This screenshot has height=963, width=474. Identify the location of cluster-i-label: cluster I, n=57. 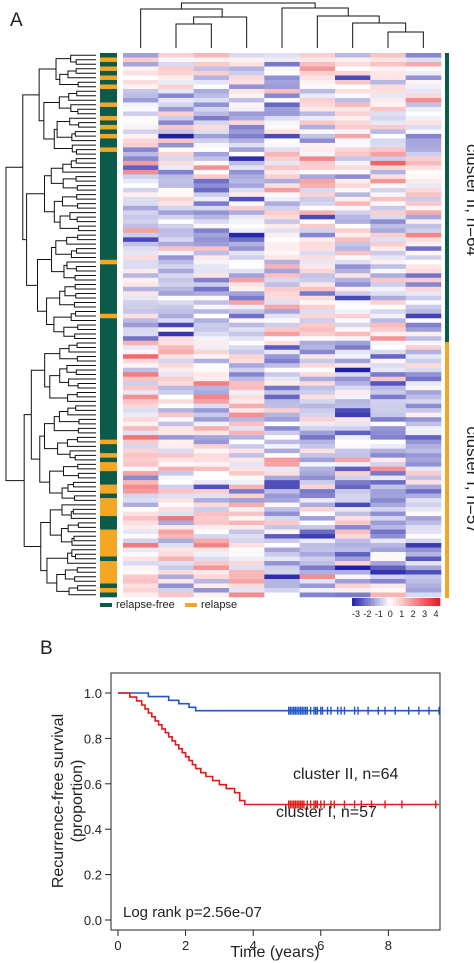
(468, 479).